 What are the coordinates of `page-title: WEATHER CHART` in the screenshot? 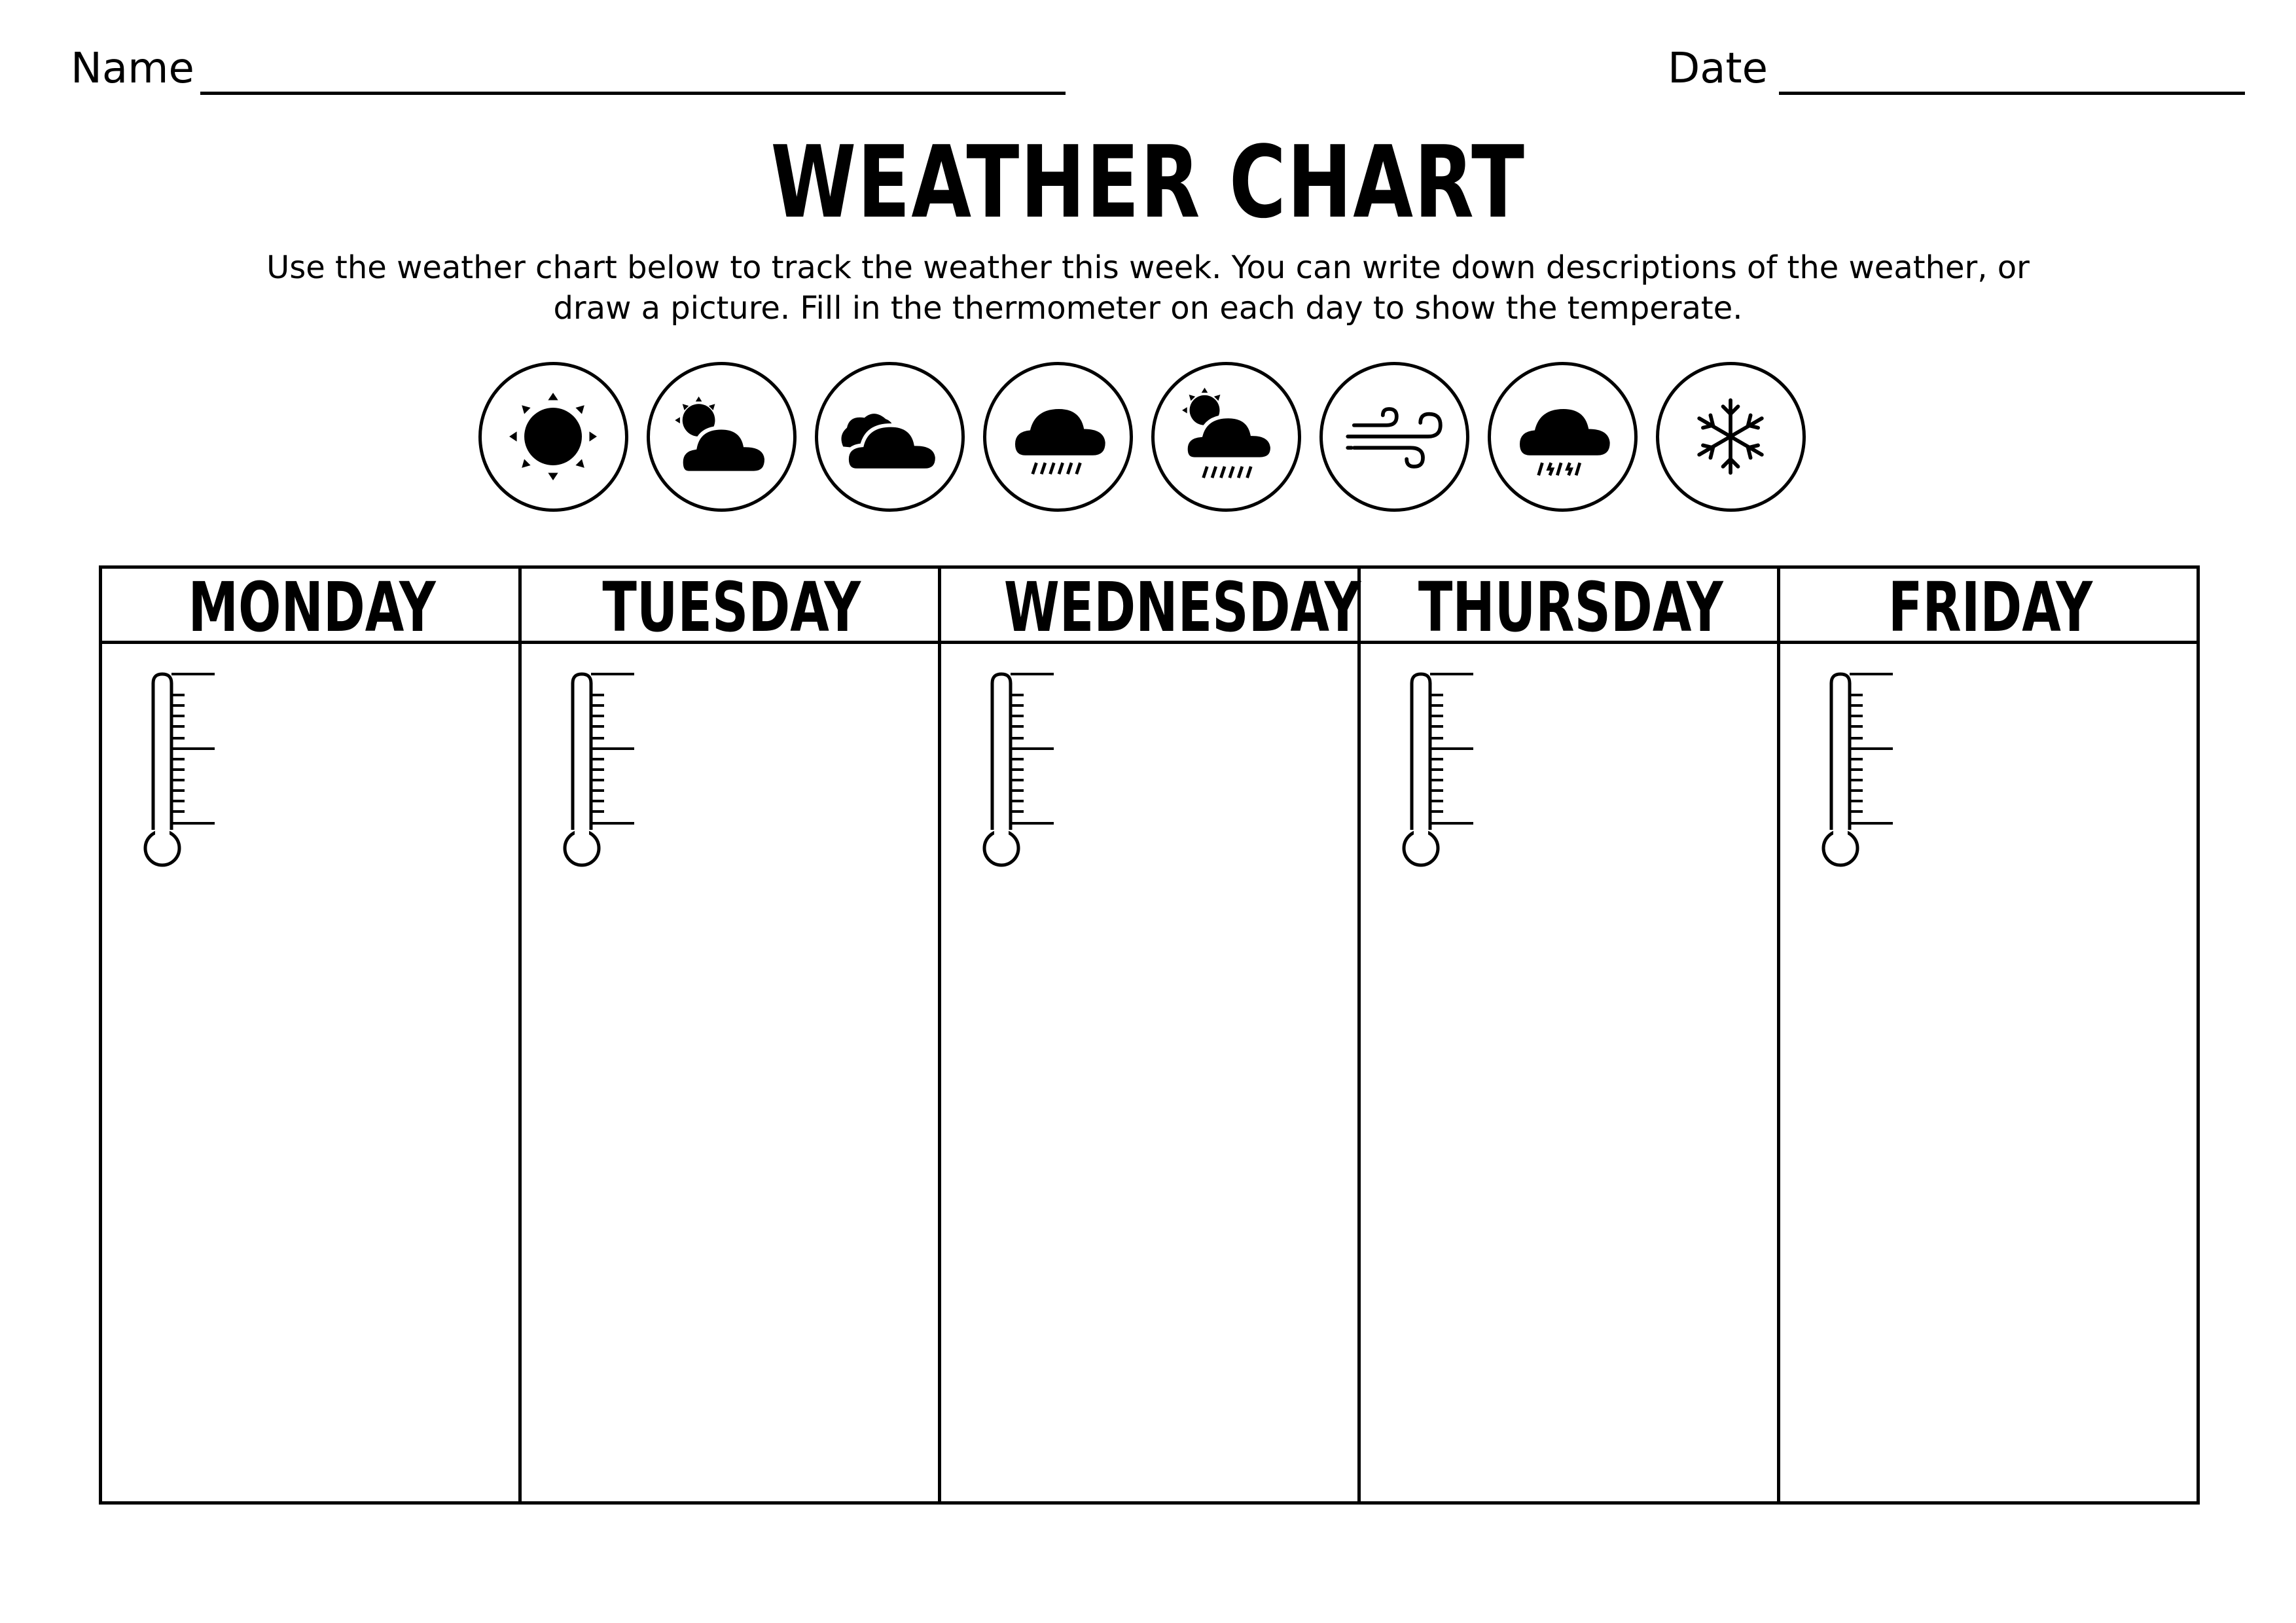 It's located at (1148, 182).